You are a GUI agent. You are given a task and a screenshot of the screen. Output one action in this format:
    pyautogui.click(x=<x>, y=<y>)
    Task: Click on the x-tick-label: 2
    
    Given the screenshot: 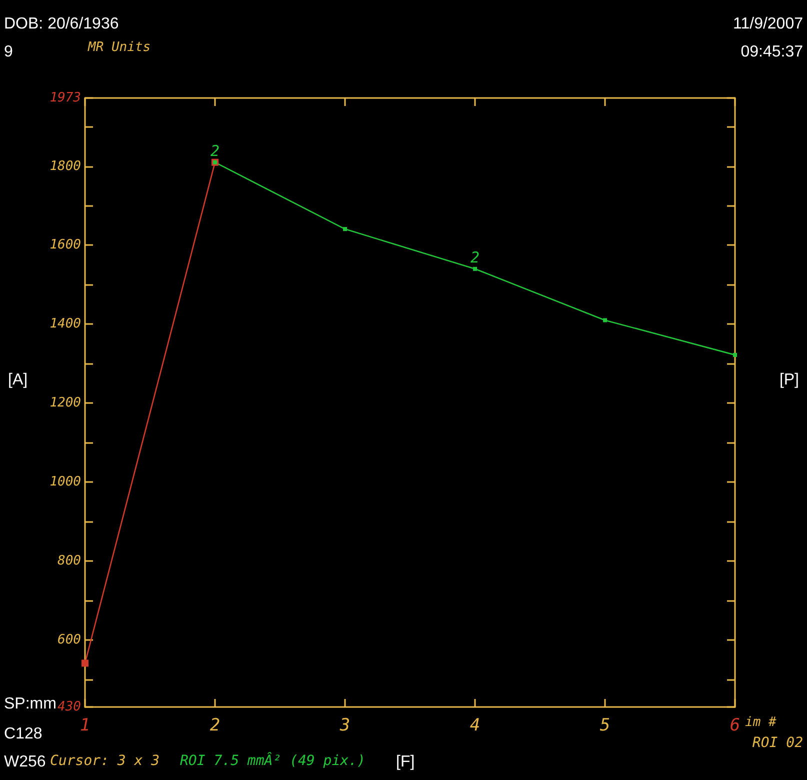 What is the action you would take?
    pyautogui.click(x=215, y=726)
    